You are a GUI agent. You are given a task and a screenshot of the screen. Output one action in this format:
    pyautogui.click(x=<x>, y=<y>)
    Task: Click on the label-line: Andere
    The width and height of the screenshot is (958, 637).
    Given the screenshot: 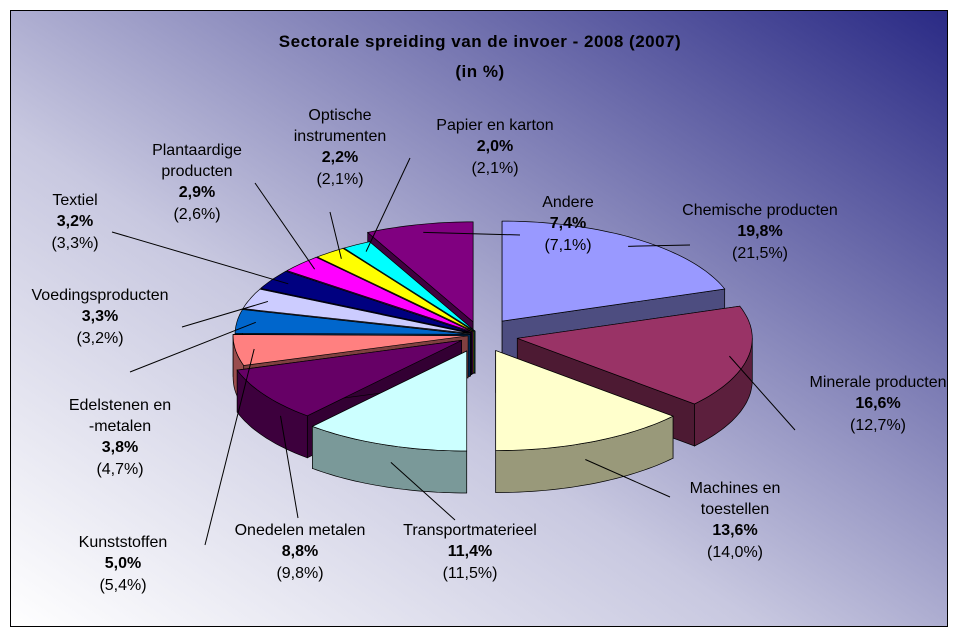 What is the action you would take?
    pyautogui.click(x=568, y=202)
    